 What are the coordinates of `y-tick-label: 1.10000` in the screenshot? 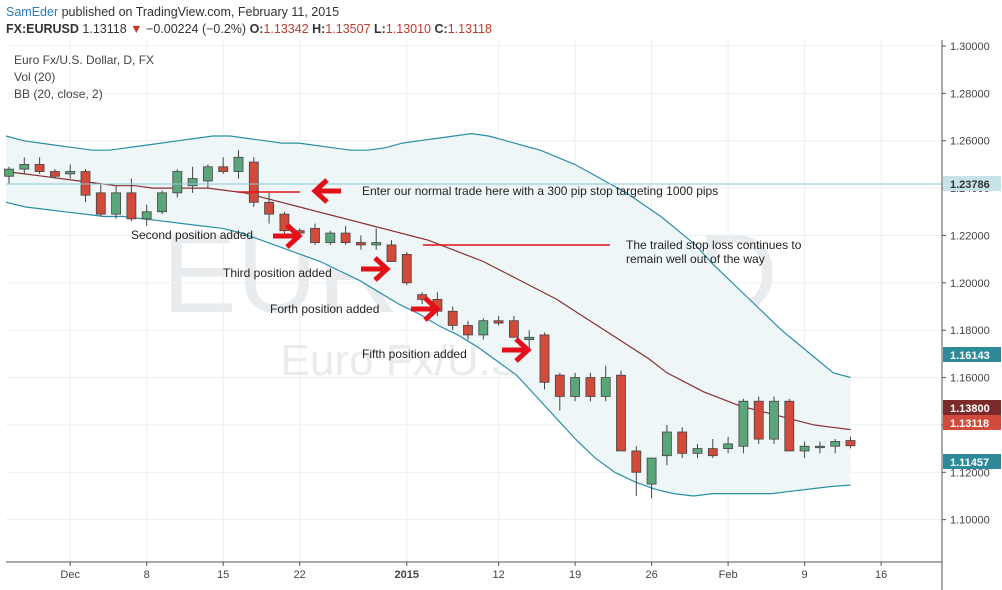 It's located at (970, 521).